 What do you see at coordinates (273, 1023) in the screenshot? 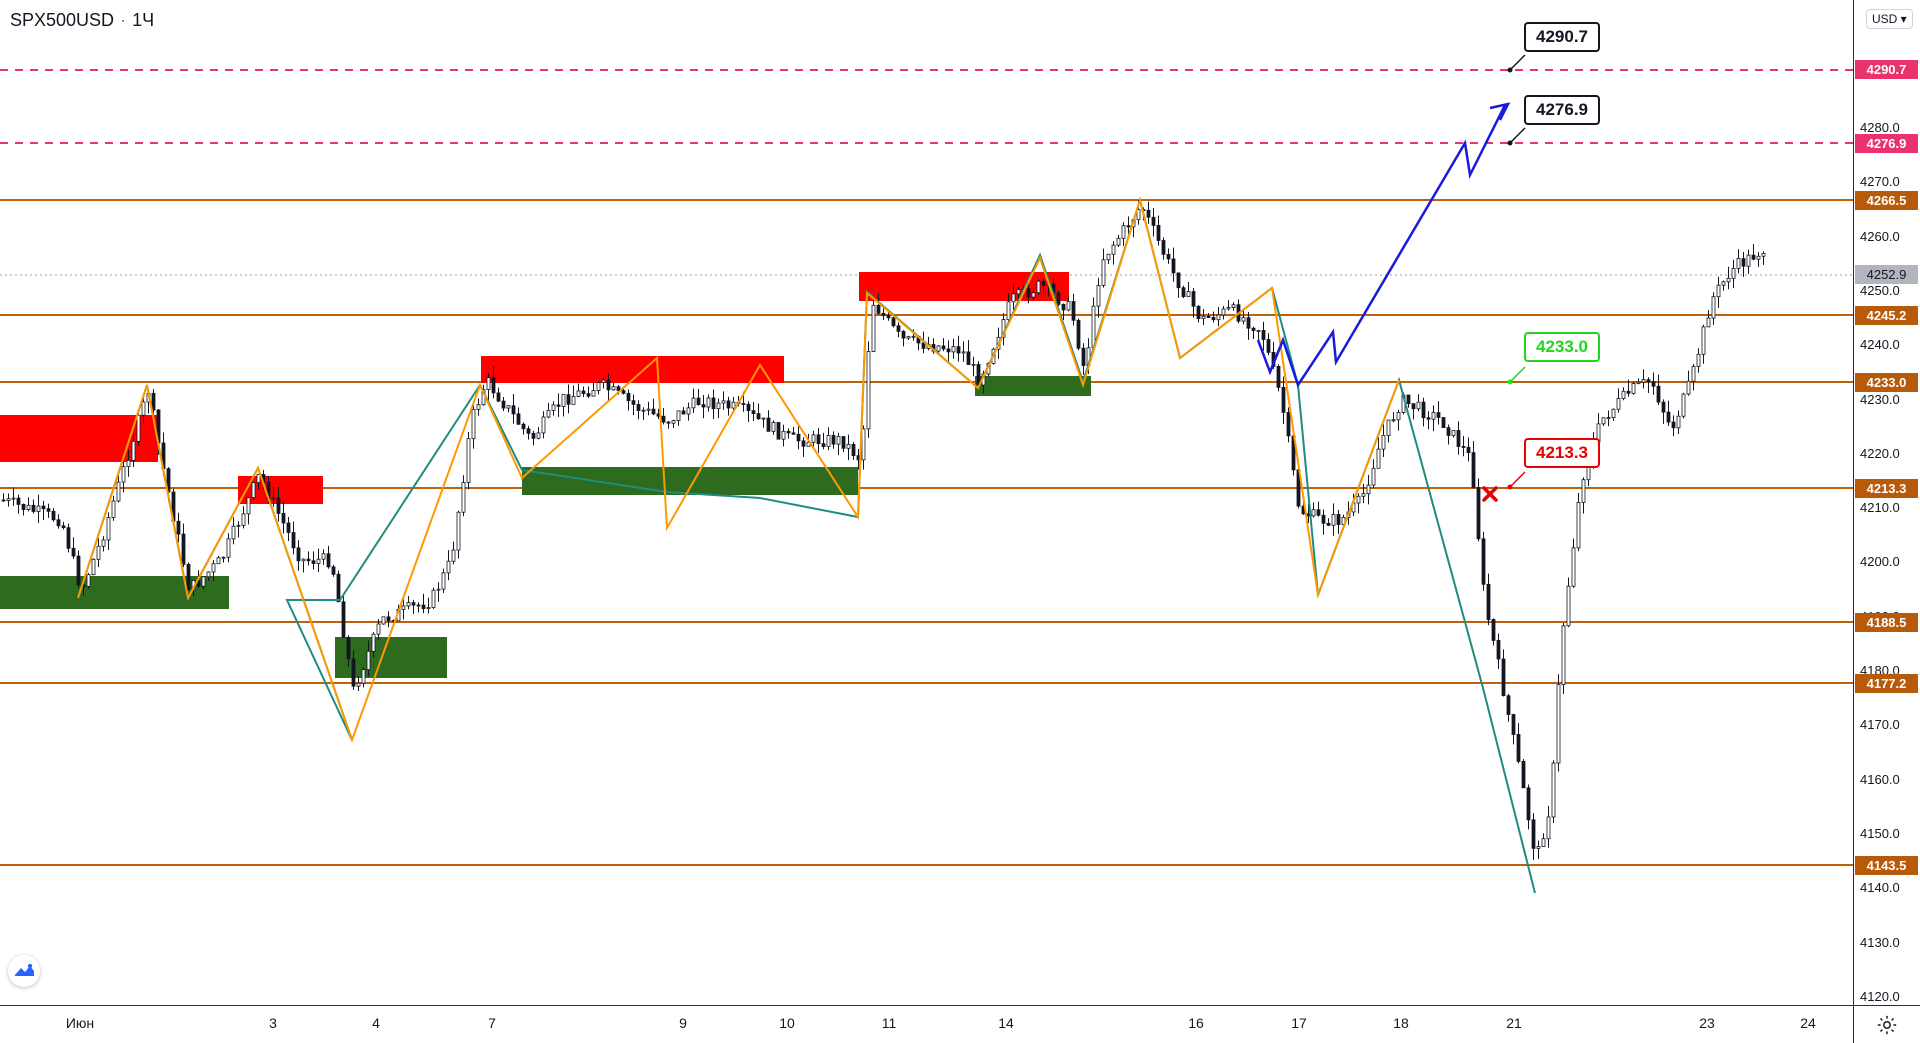
I see `time-tick-label: 3` at bounding box center [273, 1023].